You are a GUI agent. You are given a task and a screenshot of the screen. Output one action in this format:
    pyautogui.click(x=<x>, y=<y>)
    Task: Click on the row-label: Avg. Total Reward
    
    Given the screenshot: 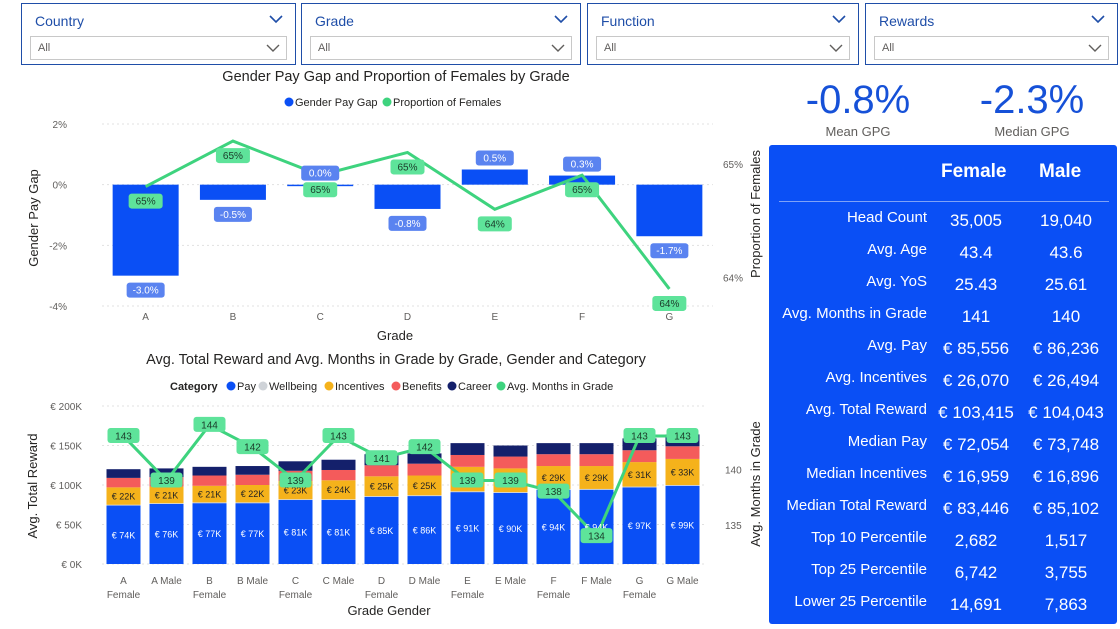 What is the action you would take?
    pyautogui.click(x=866, y=409)
    